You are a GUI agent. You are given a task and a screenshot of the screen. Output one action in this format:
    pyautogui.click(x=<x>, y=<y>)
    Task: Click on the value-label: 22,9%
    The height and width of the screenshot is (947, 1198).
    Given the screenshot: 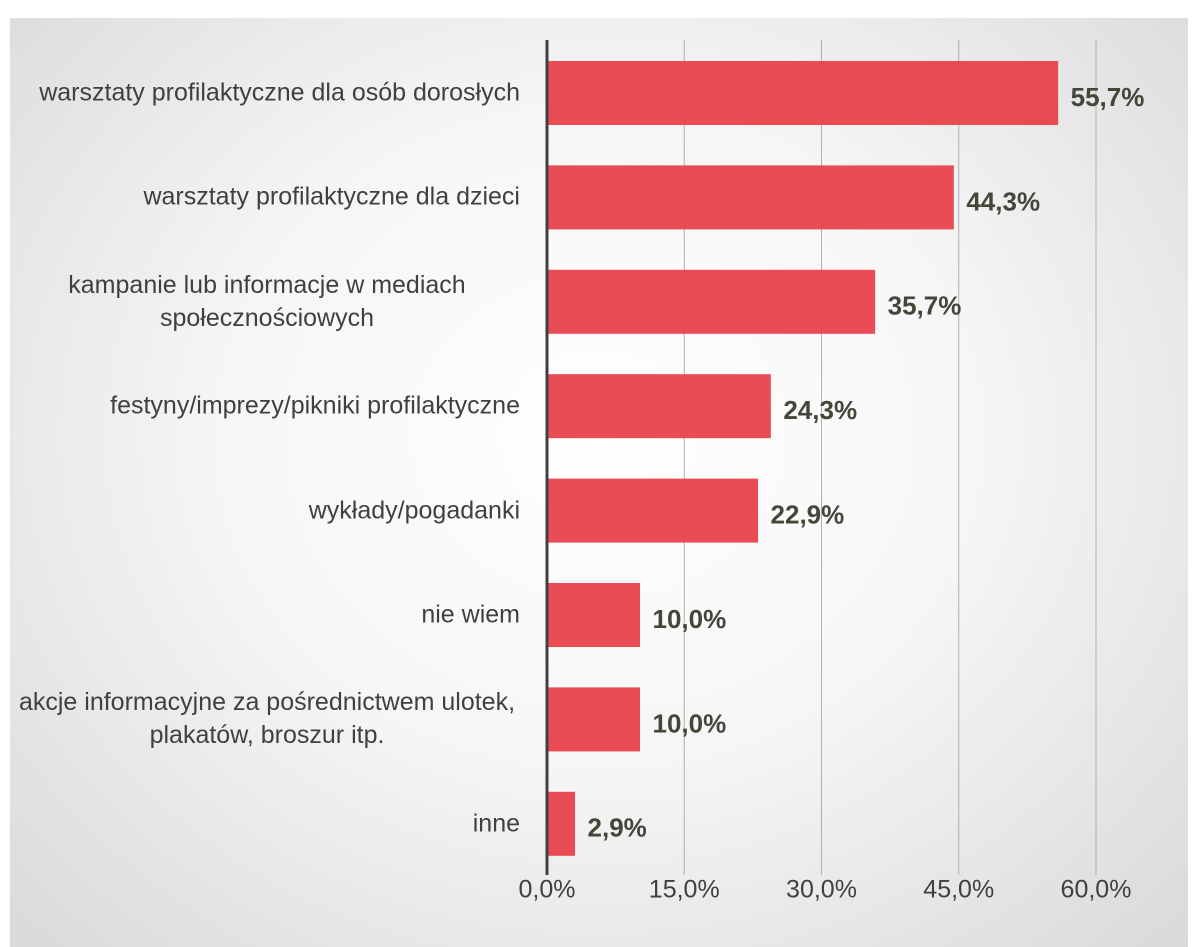 What is the action you would take?
    pyautogui.click(x=808, y=514)
    